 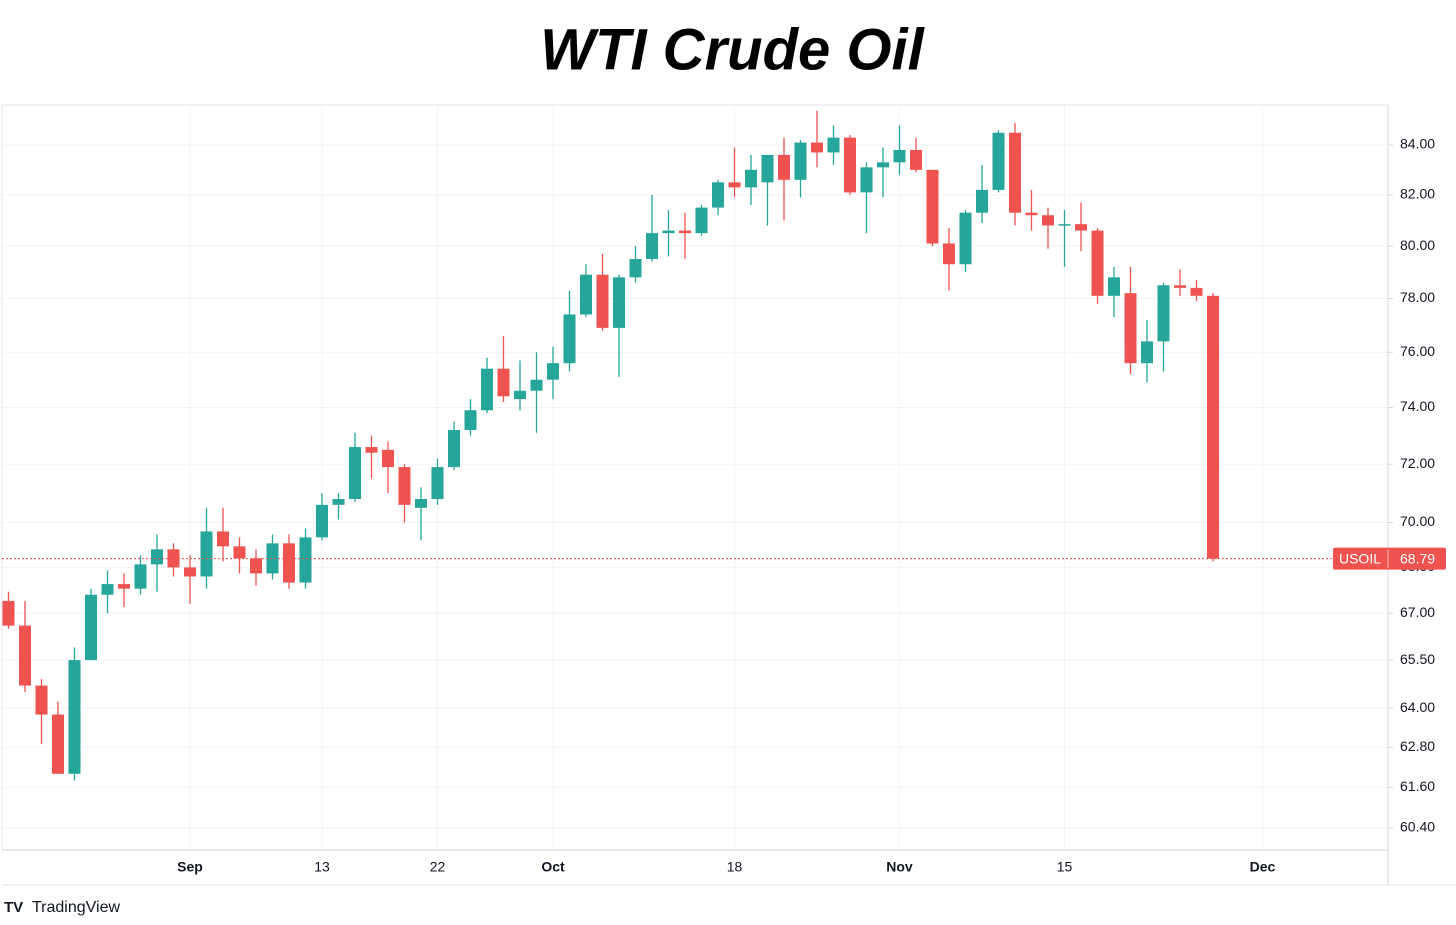 I want to click on overlay: USOIL 68.79, so click(x=724, y=558).